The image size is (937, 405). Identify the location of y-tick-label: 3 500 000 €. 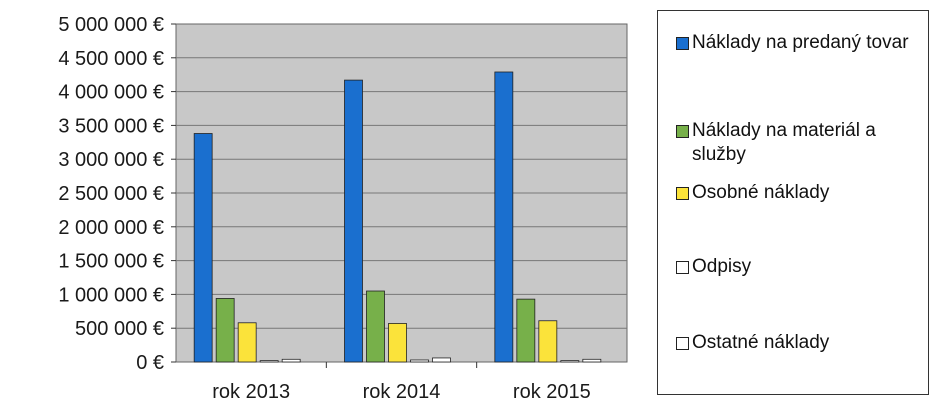
(111, 126).